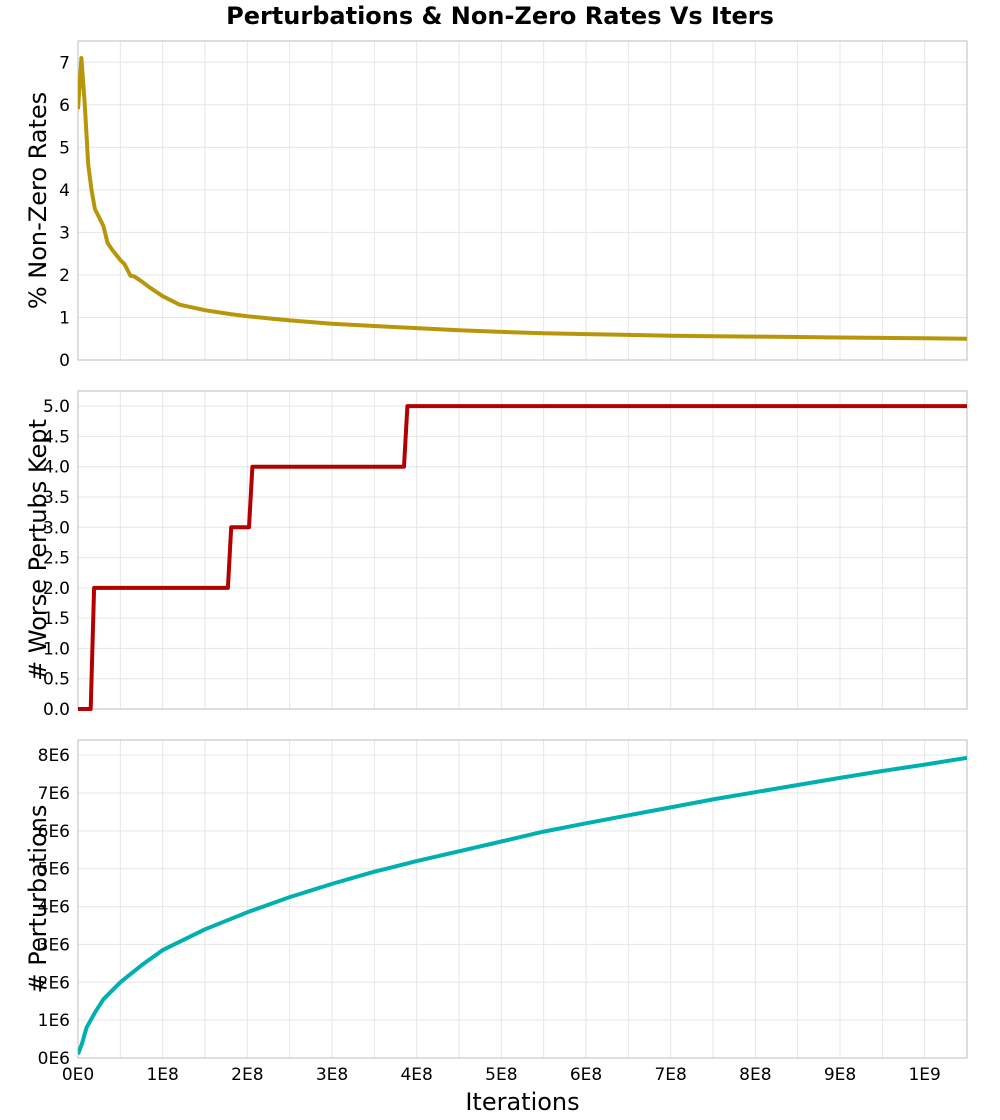 Image resolution: width=1000 pixels, height=1120 pixels. I want to click on y-tick-label: 1.0, so click(56, 649).